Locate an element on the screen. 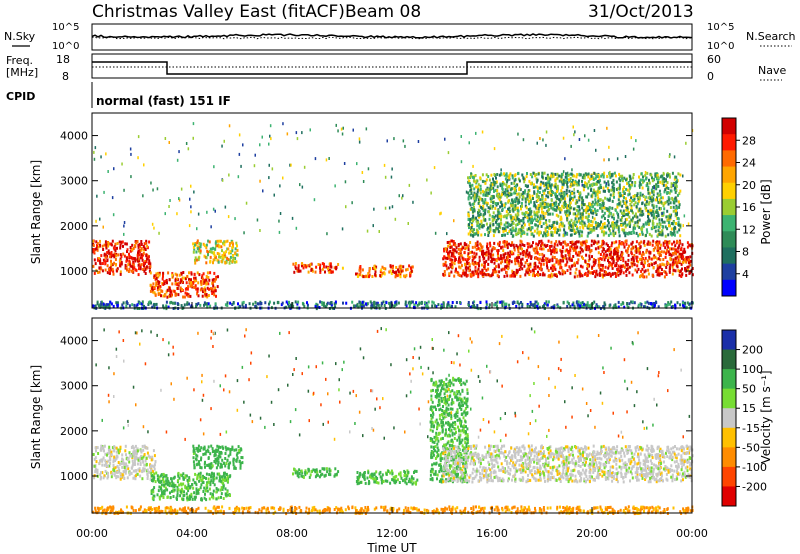  nave-tick-top: 60 is located at coordinates (714, 59).